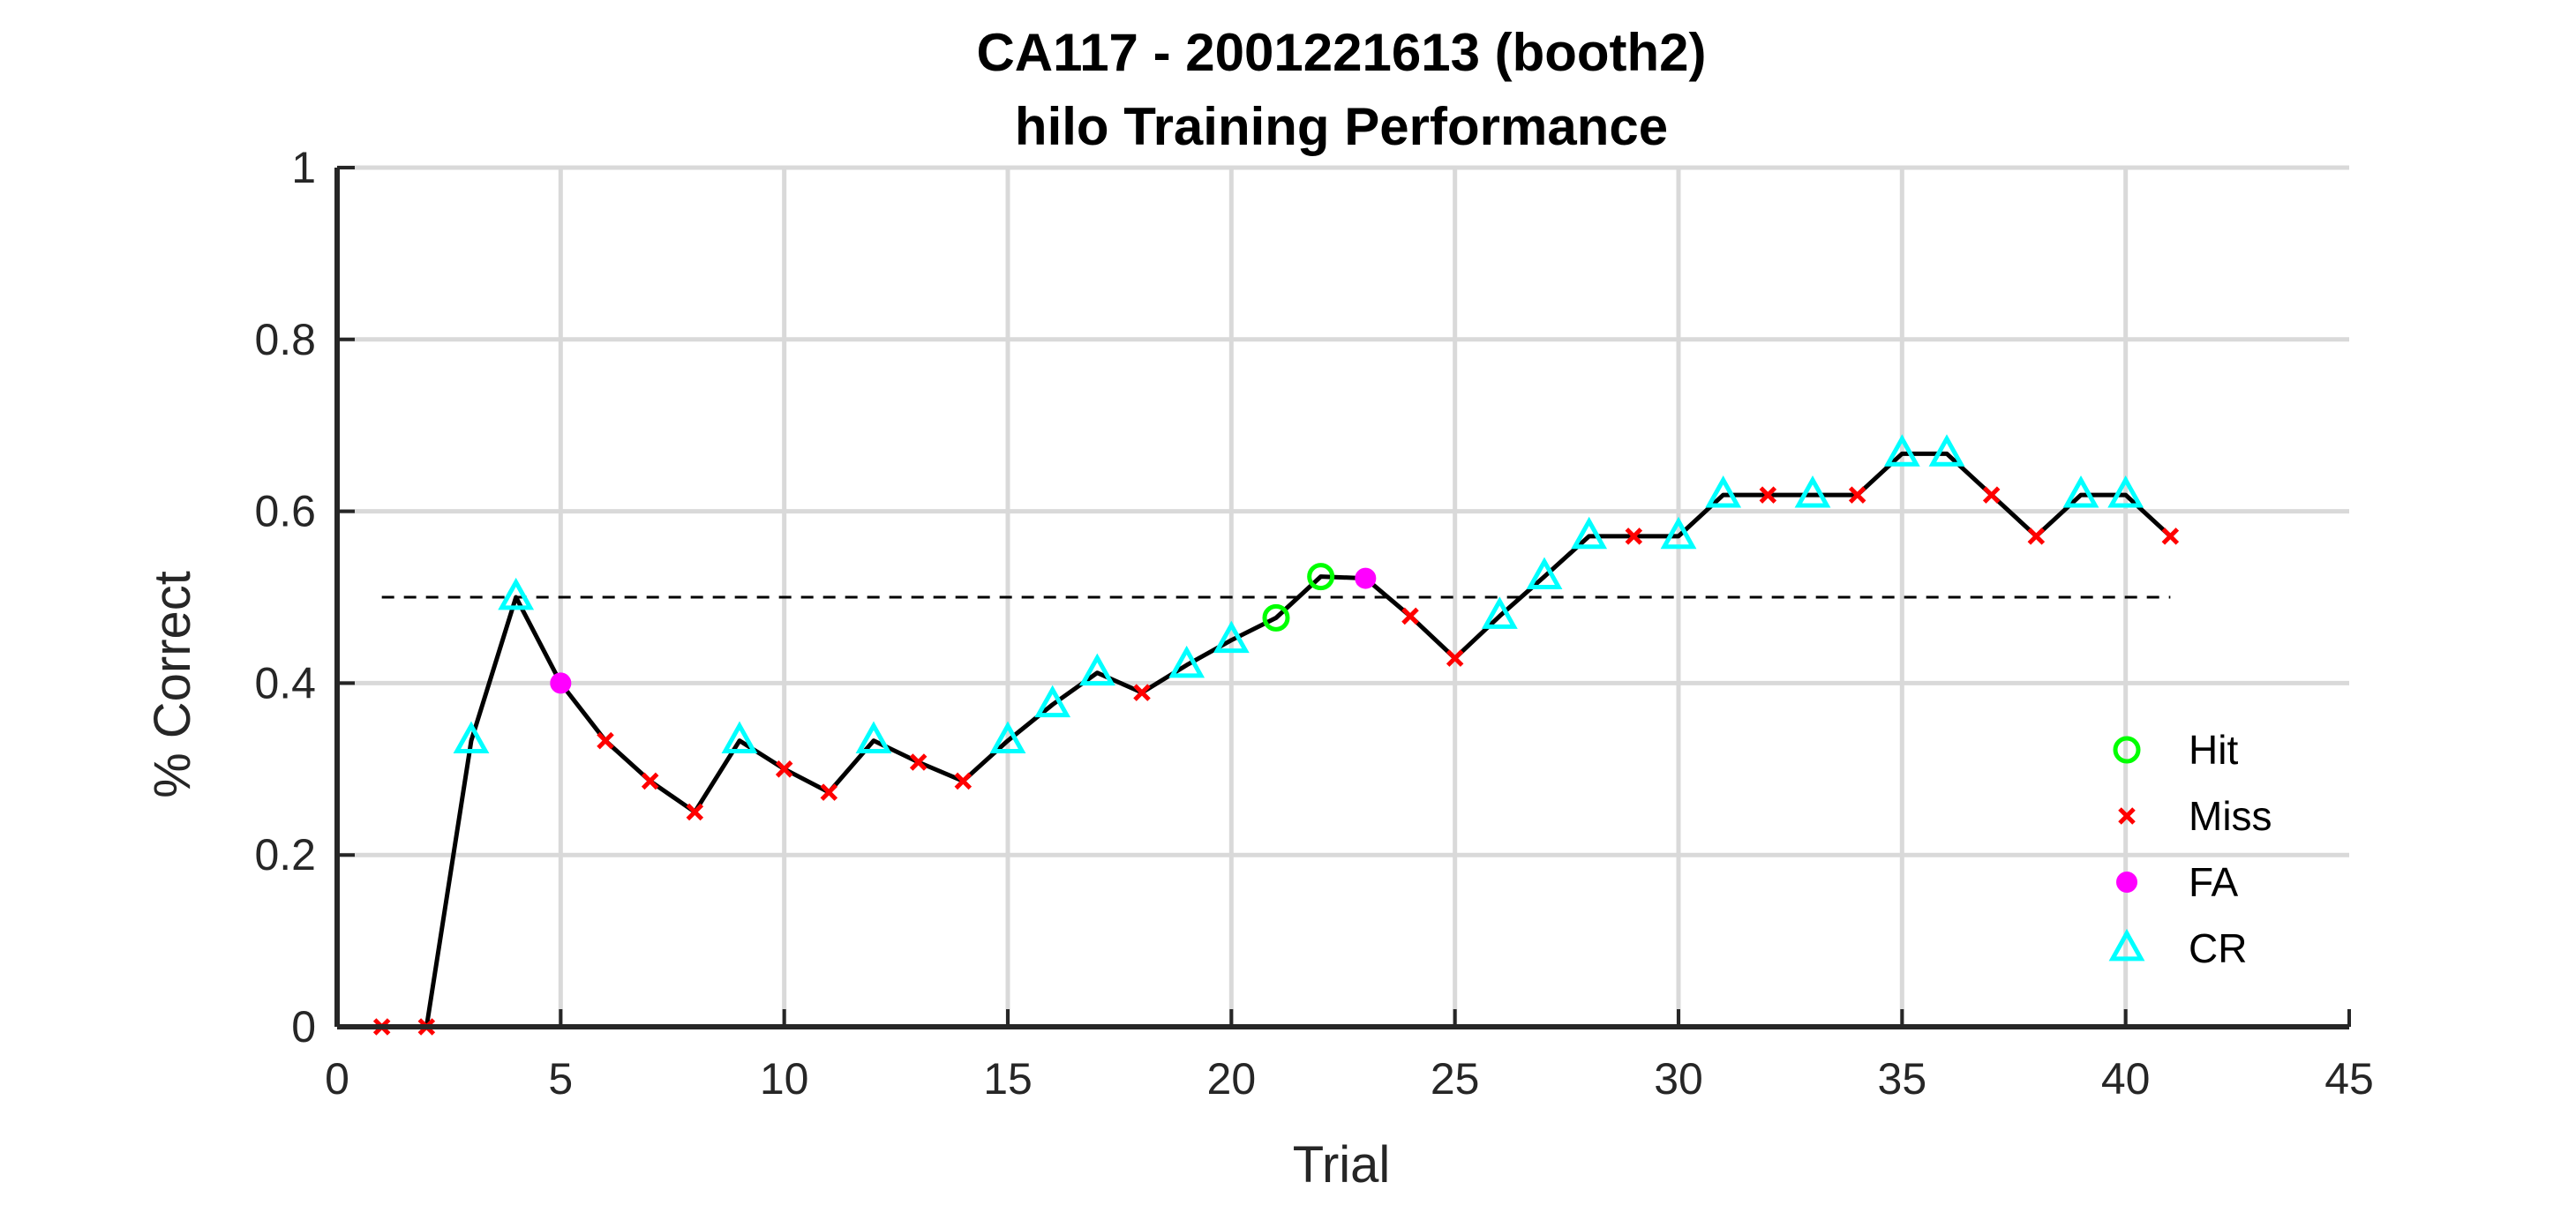 The width and height of the screenshot is (2576, 1205). I want to click on x-tick-labels: 0 5 10 15 20 25 30 35 40 45, so click(1349, 1079).